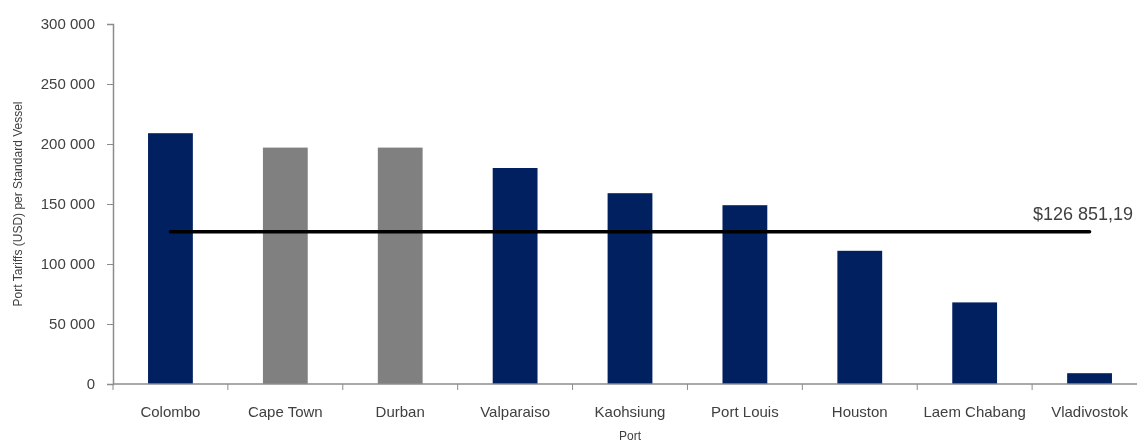 The image size is (1137, 444). I want to click on y-tick-label: 100 000, so click(67, 264).